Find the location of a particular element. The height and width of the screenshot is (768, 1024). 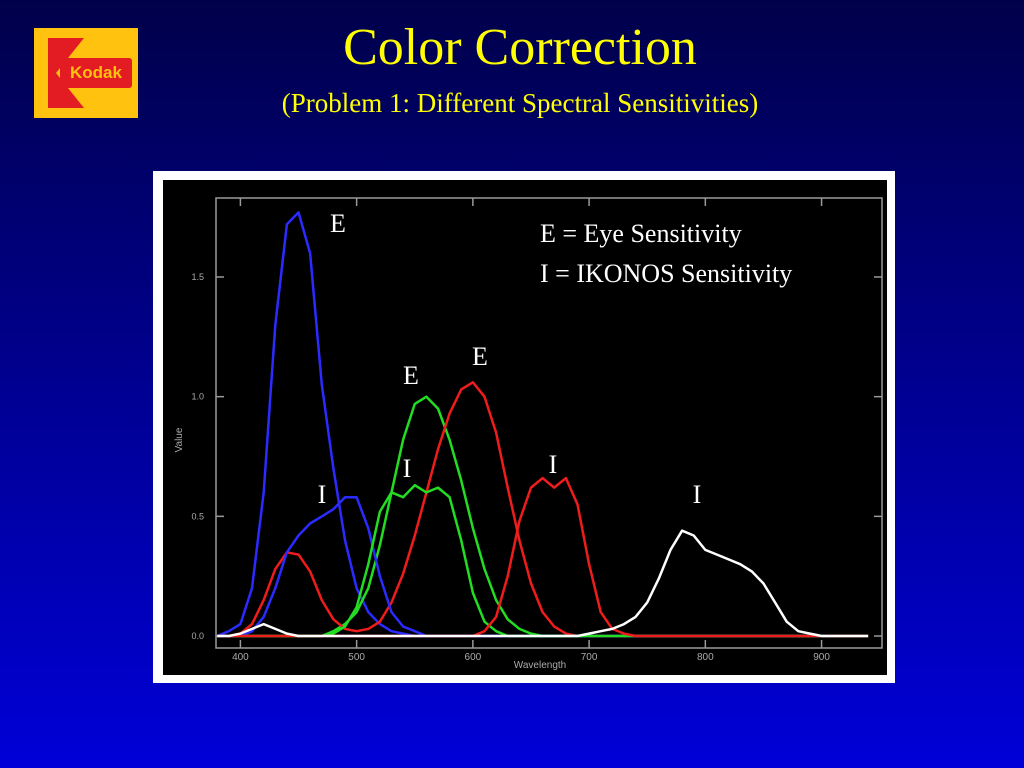

data-line is located at coordinates (543, 583).